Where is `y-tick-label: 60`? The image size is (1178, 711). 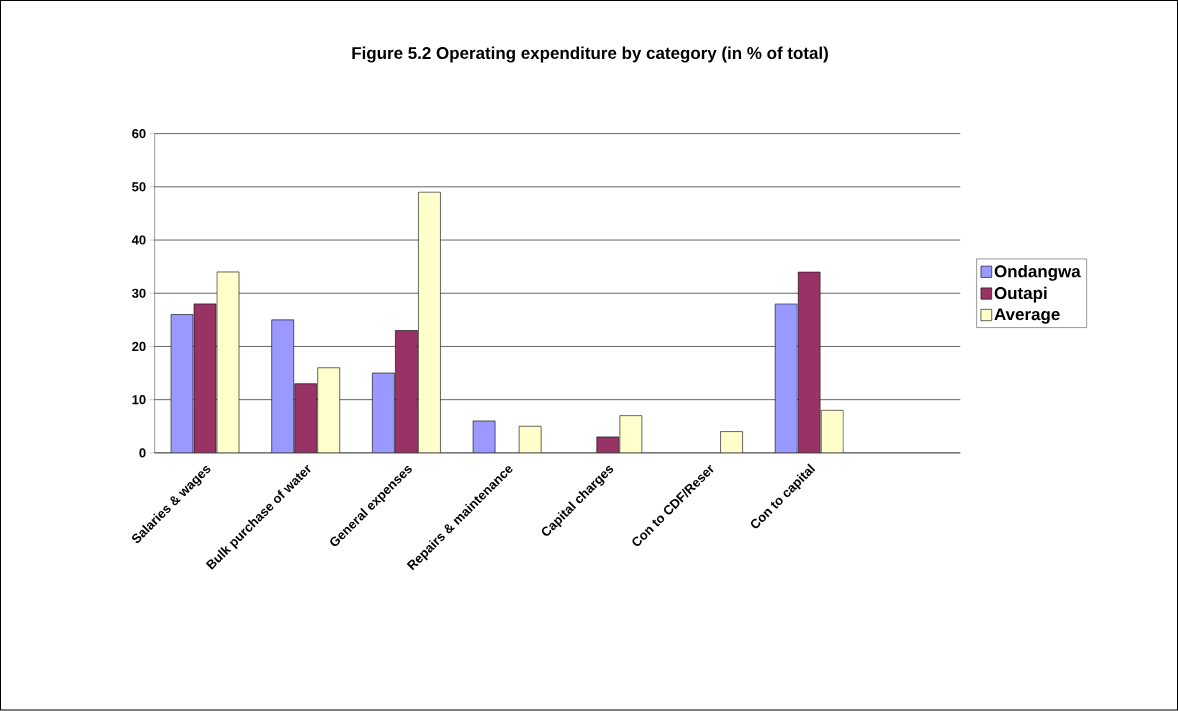 y-tick-label: 60 is located at coordinates (139, 134).